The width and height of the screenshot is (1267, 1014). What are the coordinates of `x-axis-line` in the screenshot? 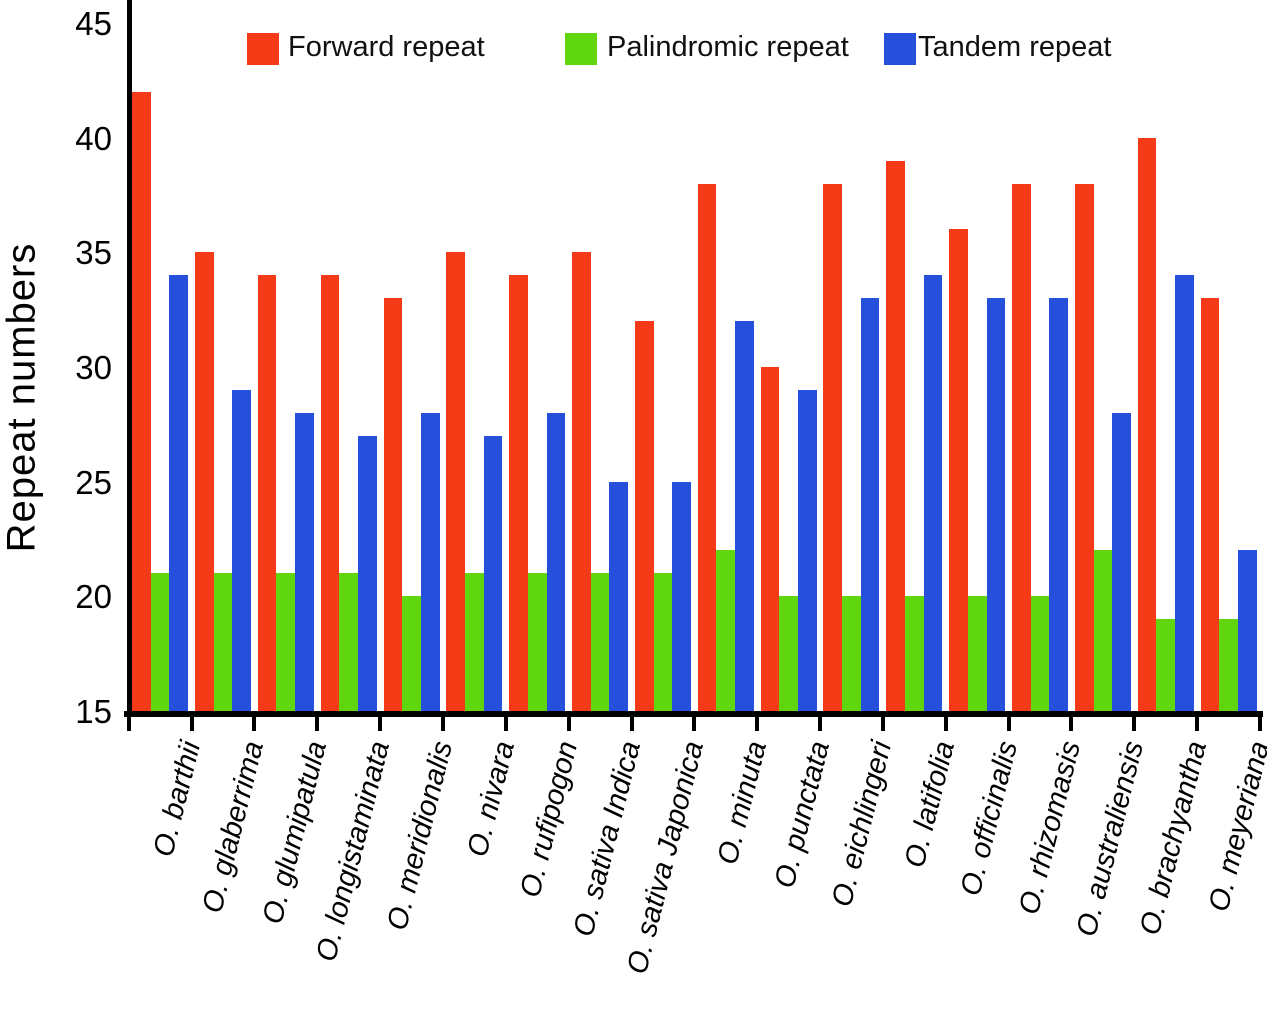 It's located at (693, 714).